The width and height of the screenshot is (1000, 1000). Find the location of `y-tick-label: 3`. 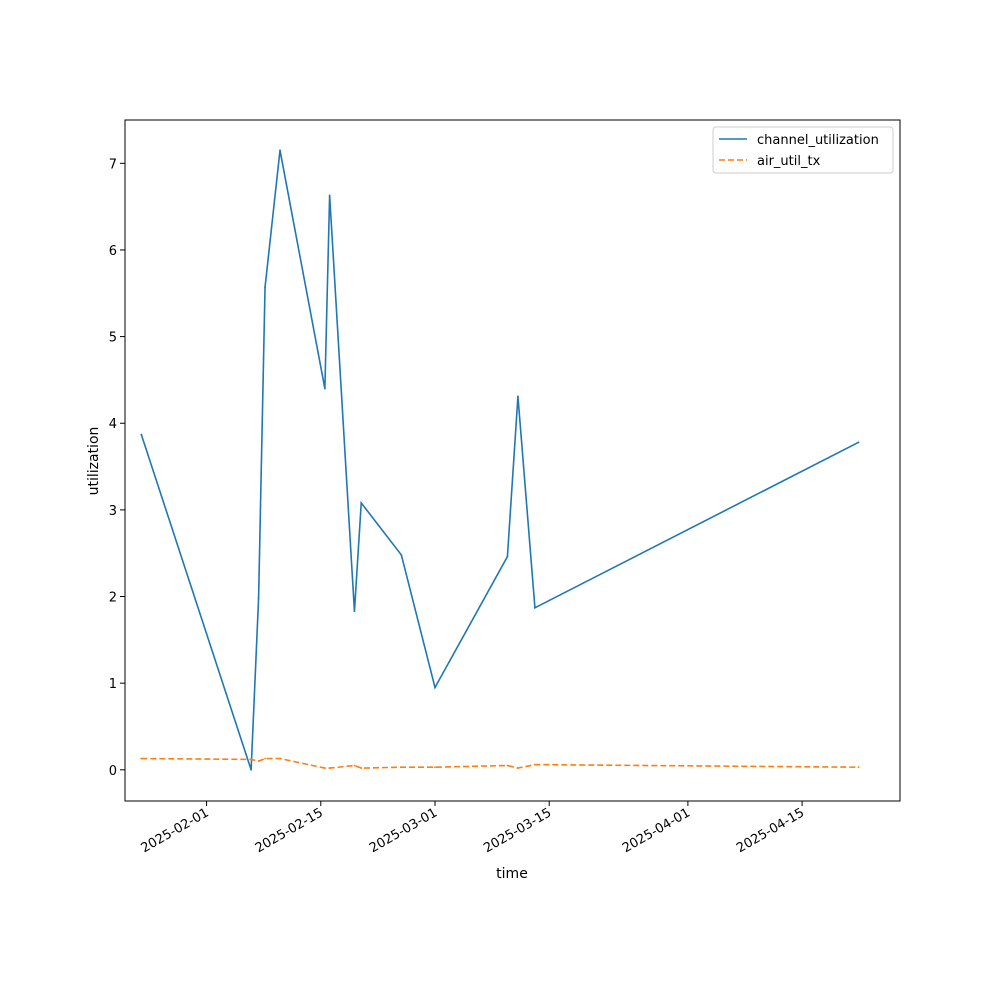

y-tick-label: 3 is located at coordinates (113, 511).